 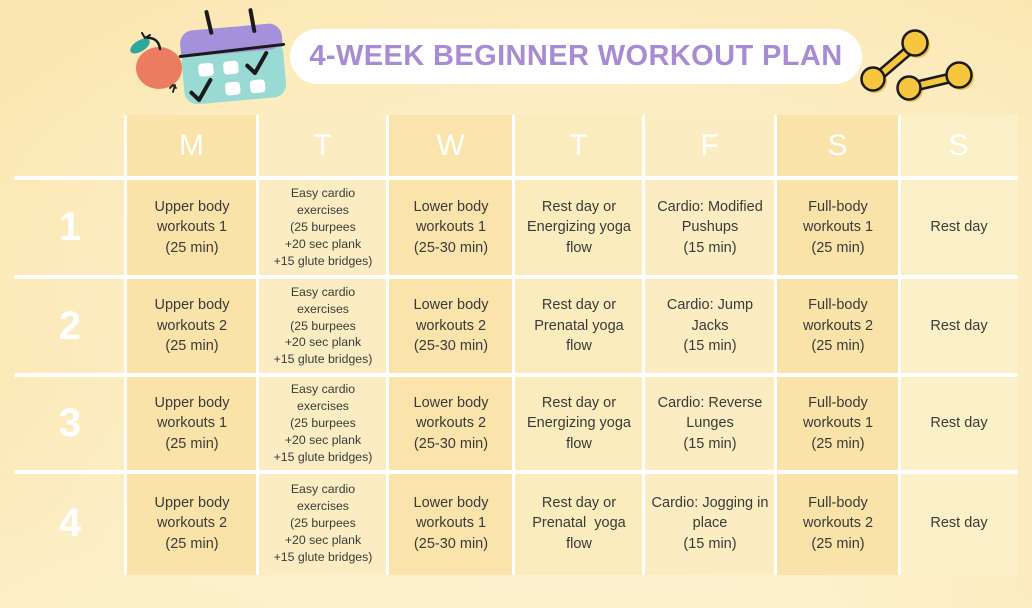 What do you see at coordinates (70, 423) in the screenshot?
I see `week-number: 3` at bounding box center [70, 423].